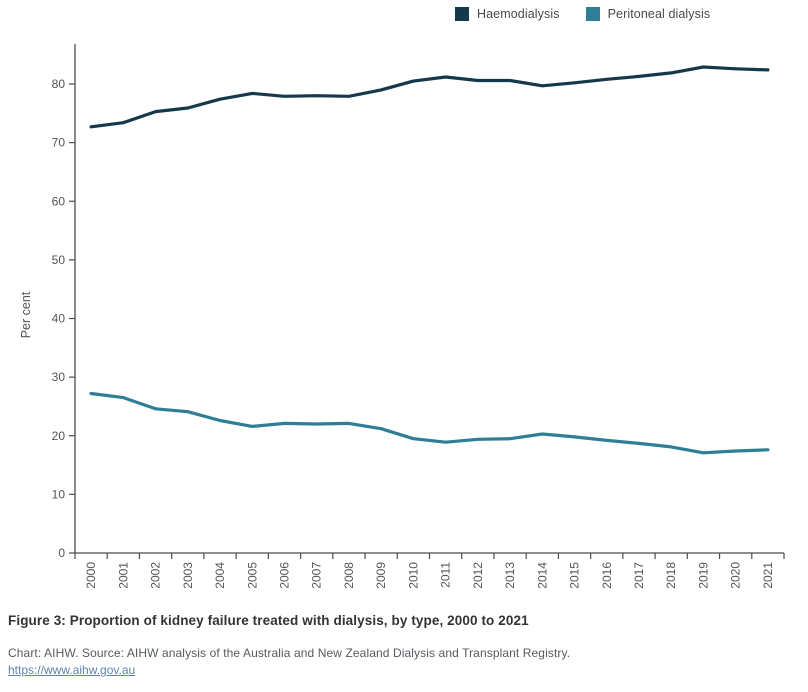  Describe the element at coordinates (59, 260) in the screenshot. I see `y-tick-label: 50` at that location.